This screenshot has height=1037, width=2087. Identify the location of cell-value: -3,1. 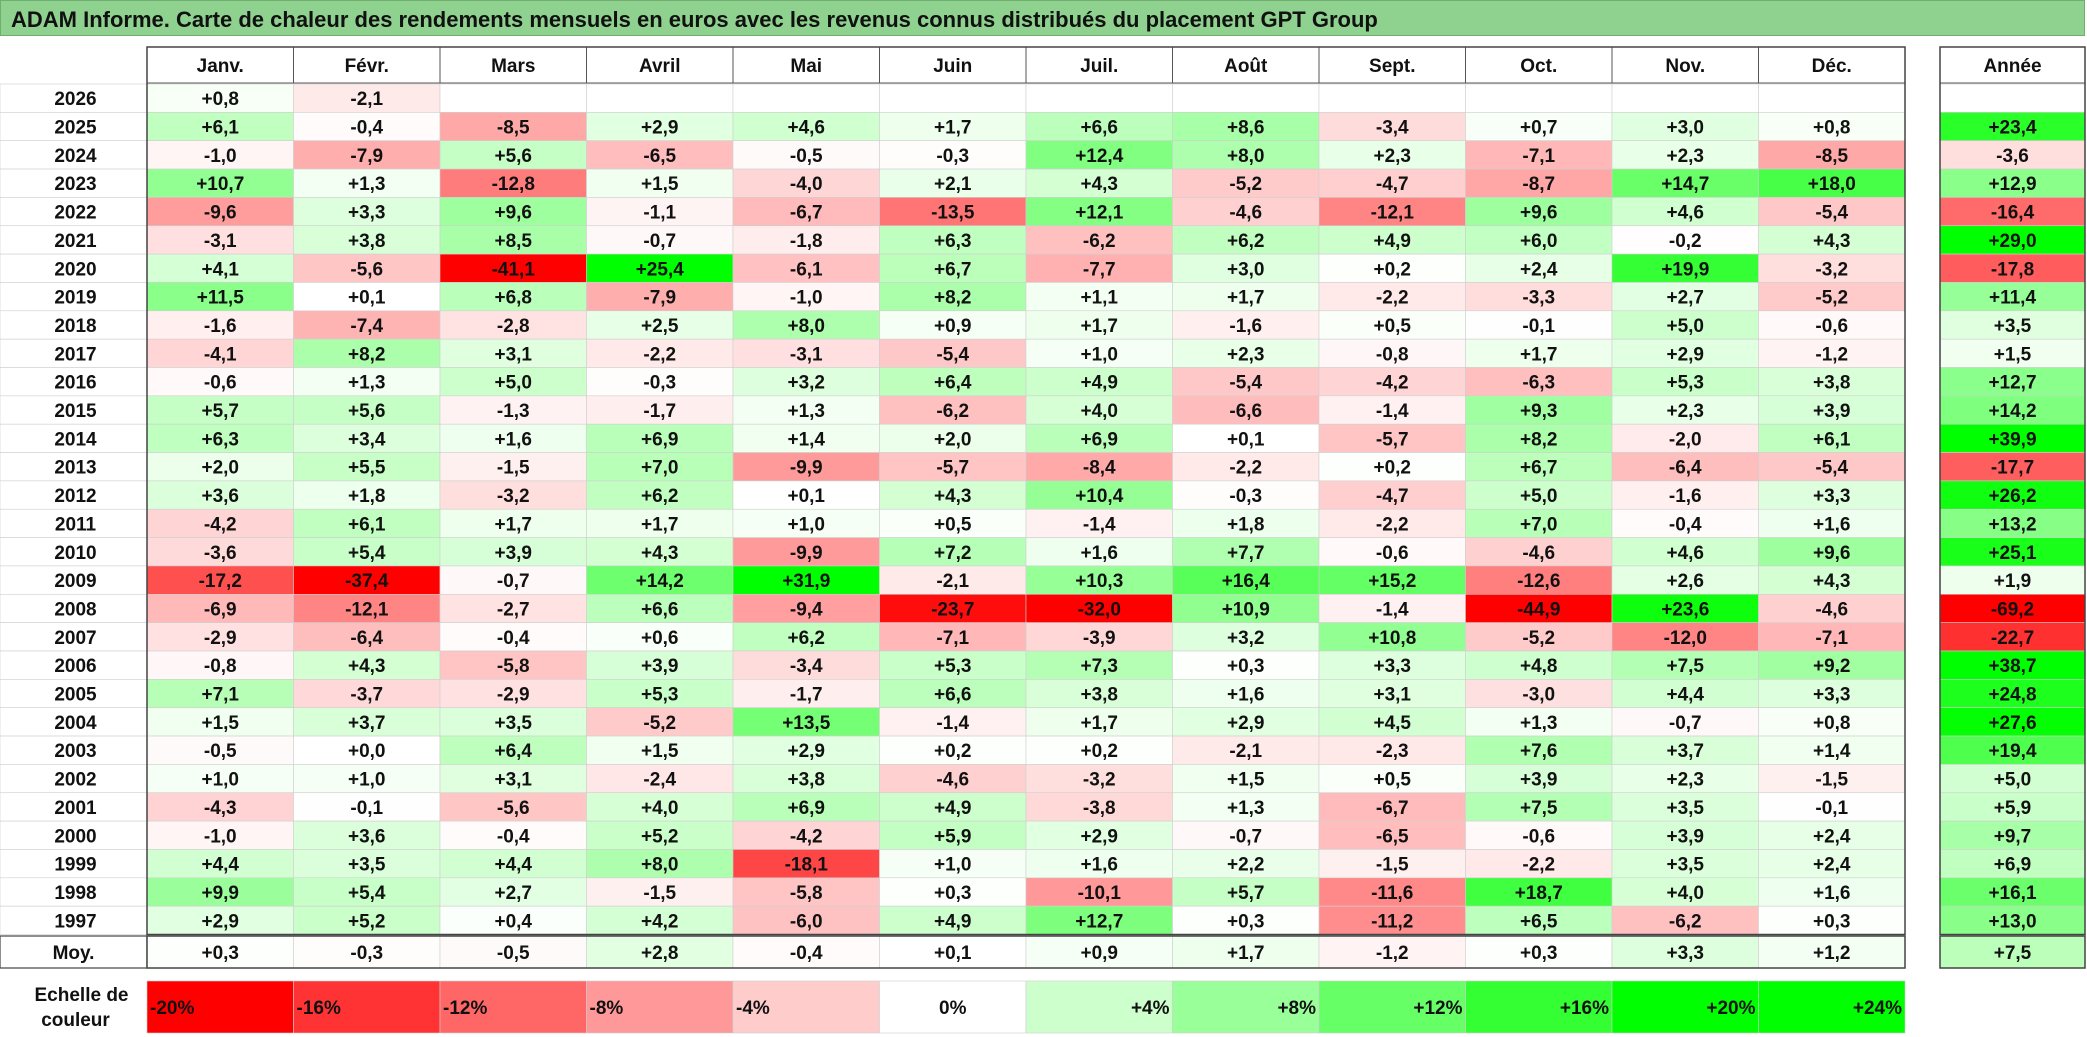
(806, 354).